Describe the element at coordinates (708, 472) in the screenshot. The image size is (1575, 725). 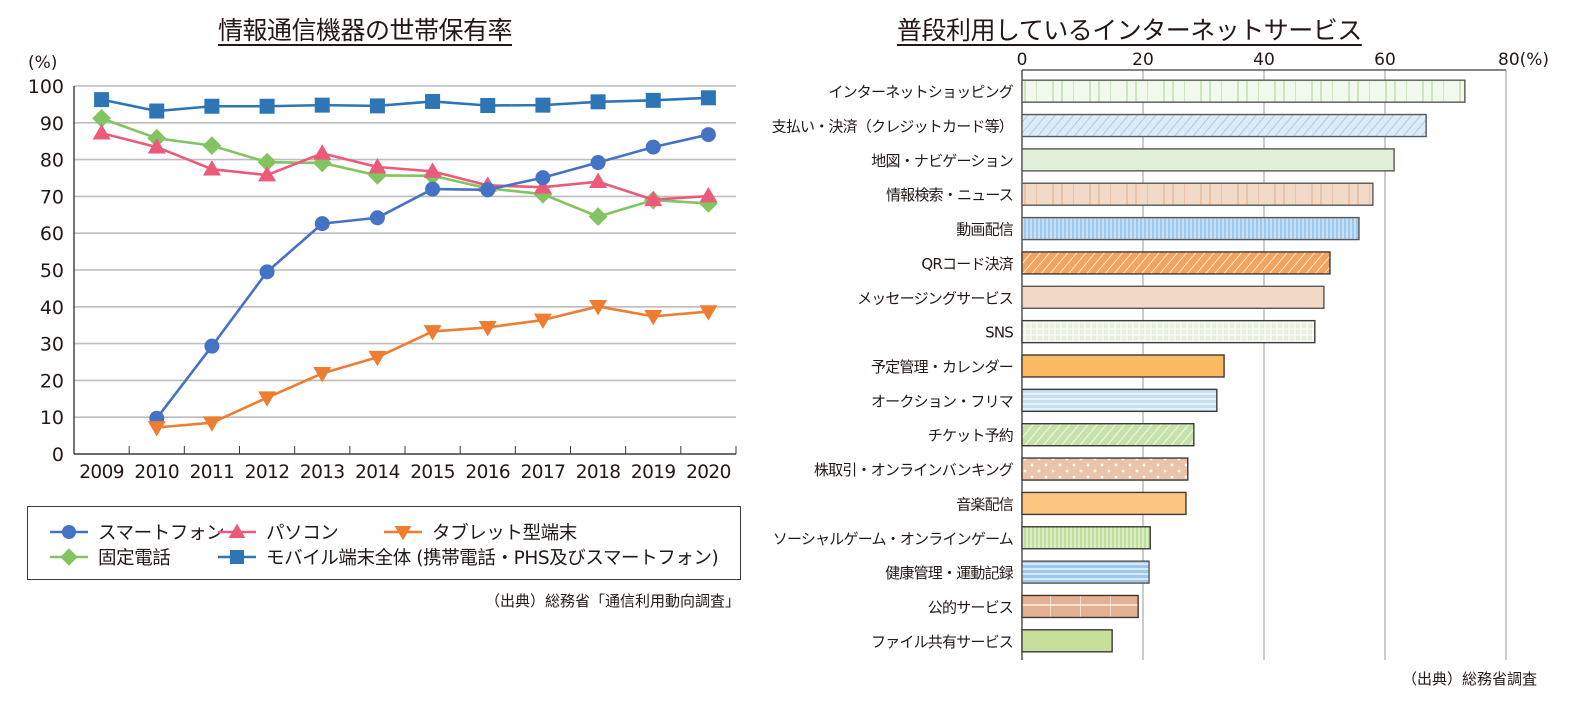
I see `x-tick-label: 2020` at that location.